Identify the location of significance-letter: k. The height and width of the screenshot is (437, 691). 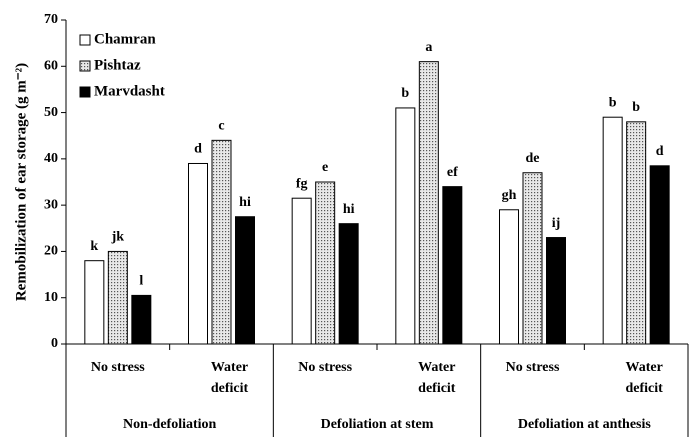
(94, 246).